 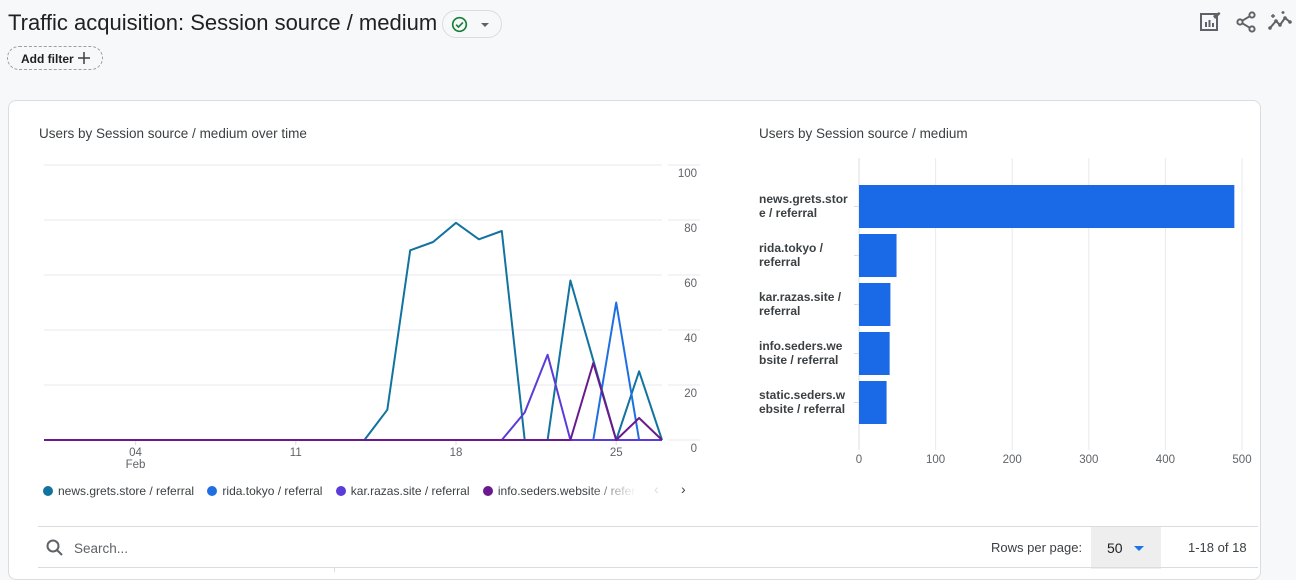 I want to click on edit-report-icon, so click(x=1210, y=22).